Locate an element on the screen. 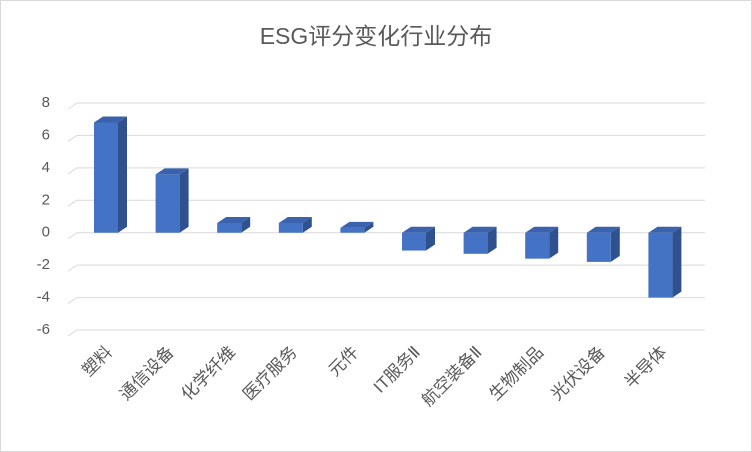 This screenshot has height=452, width=752. chart-title: ESG评分变化行业分布 is located at coordinates (376, 36).